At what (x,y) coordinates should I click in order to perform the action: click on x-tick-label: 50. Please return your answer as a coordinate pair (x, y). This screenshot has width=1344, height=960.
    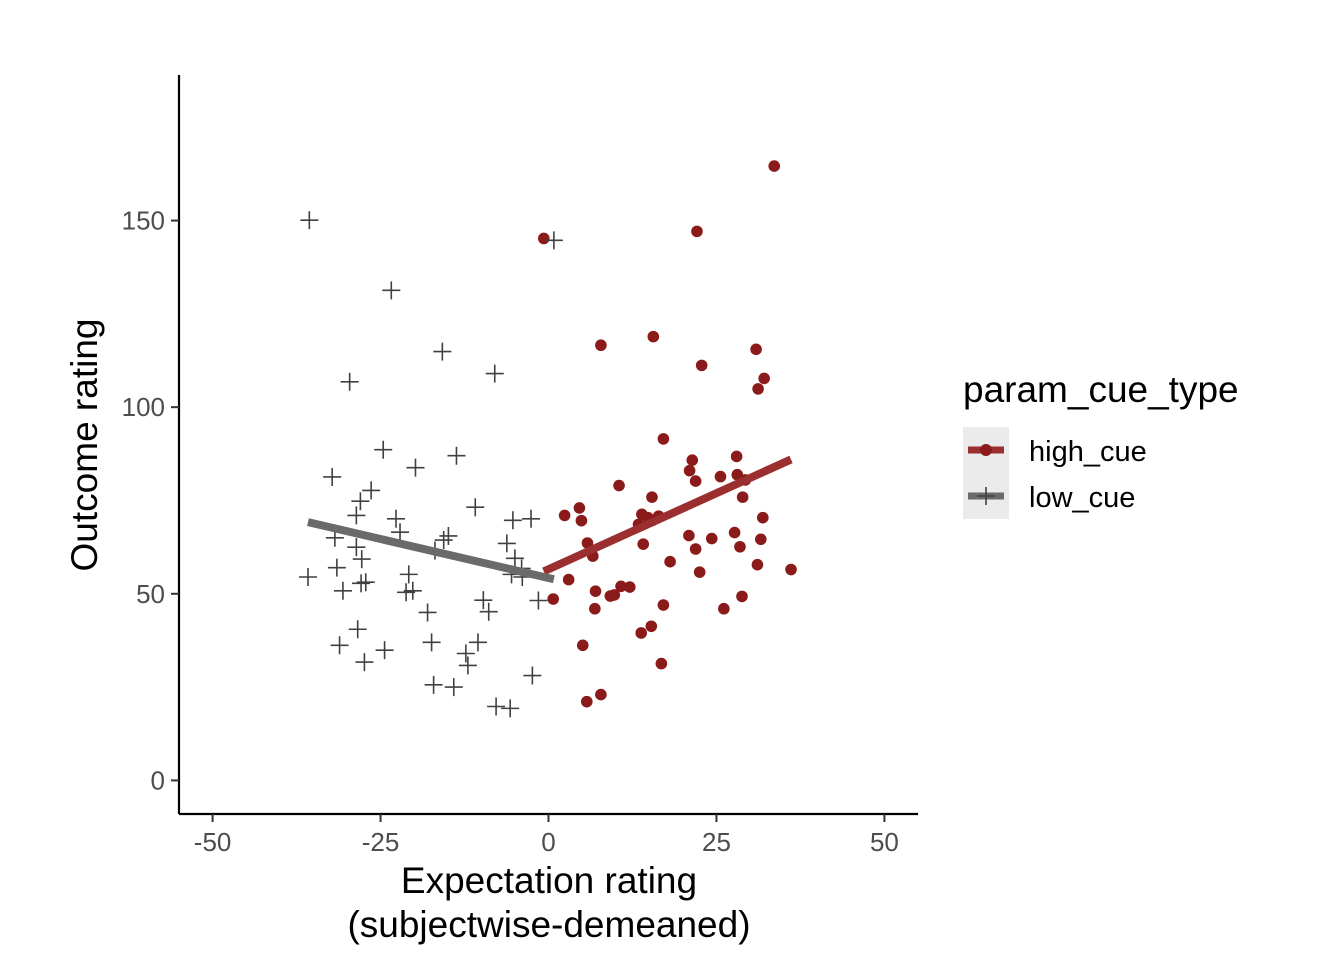
    Looking at the image, I should click on (884, 842).